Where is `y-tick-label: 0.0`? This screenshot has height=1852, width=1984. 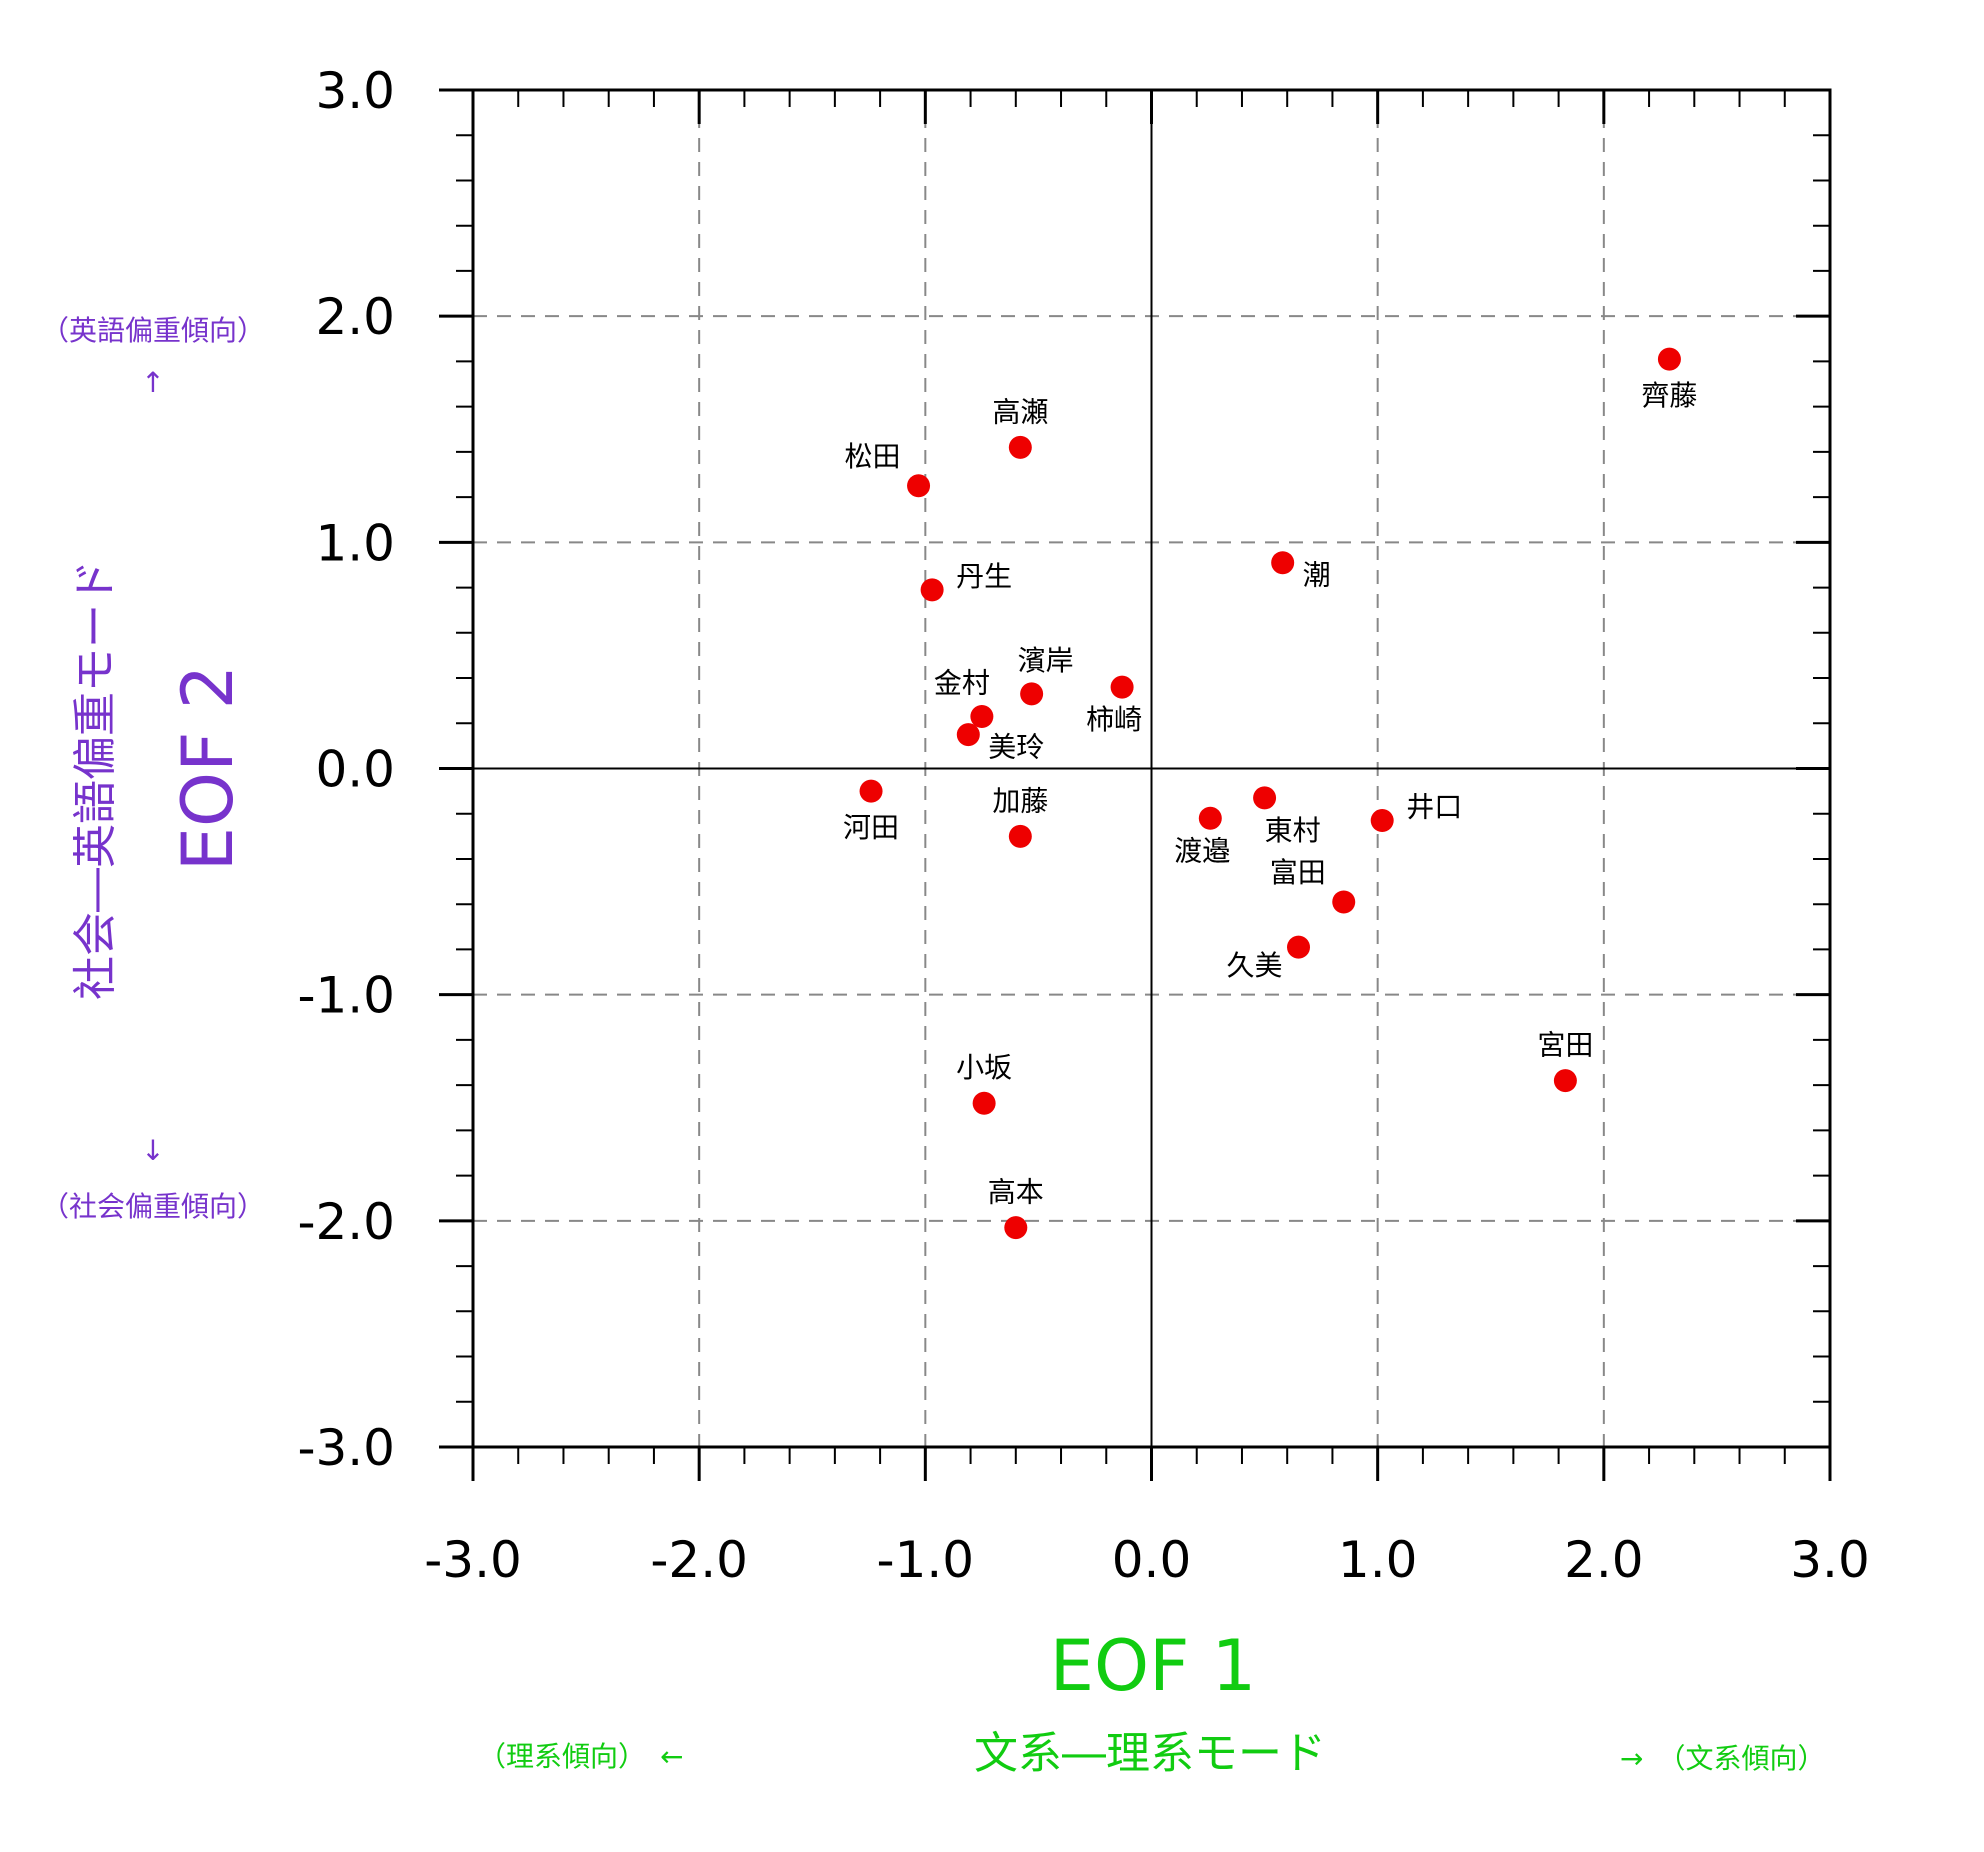 y-tick-label: 0.0 is located at coordinates (355, 770).